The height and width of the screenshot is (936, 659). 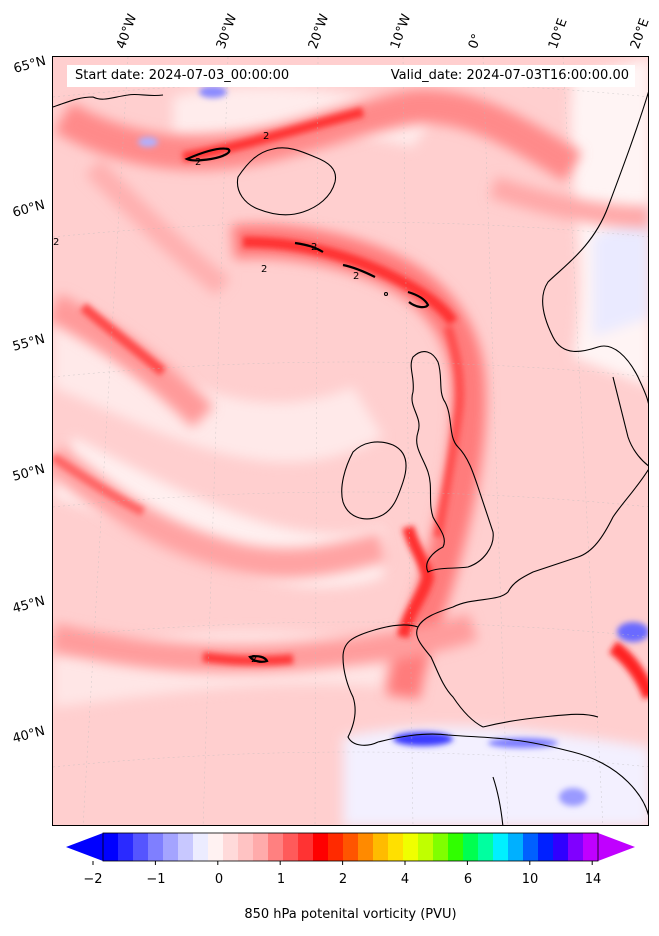 I want to click on coast-sweden, so click(x=630, y=421).